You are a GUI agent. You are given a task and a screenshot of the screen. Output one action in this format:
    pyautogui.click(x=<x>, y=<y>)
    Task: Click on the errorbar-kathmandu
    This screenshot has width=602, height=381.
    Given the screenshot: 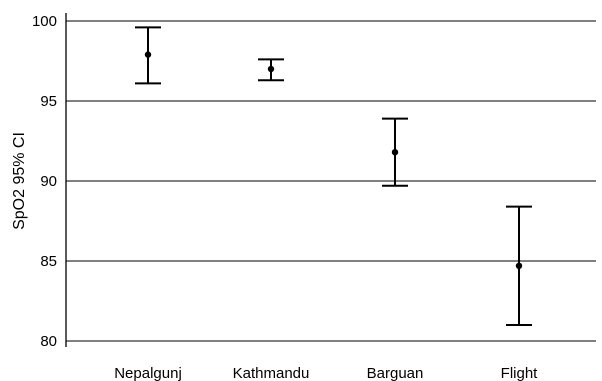 What is the action you would take?
    pyautogui.click(x=271, y=70)
    